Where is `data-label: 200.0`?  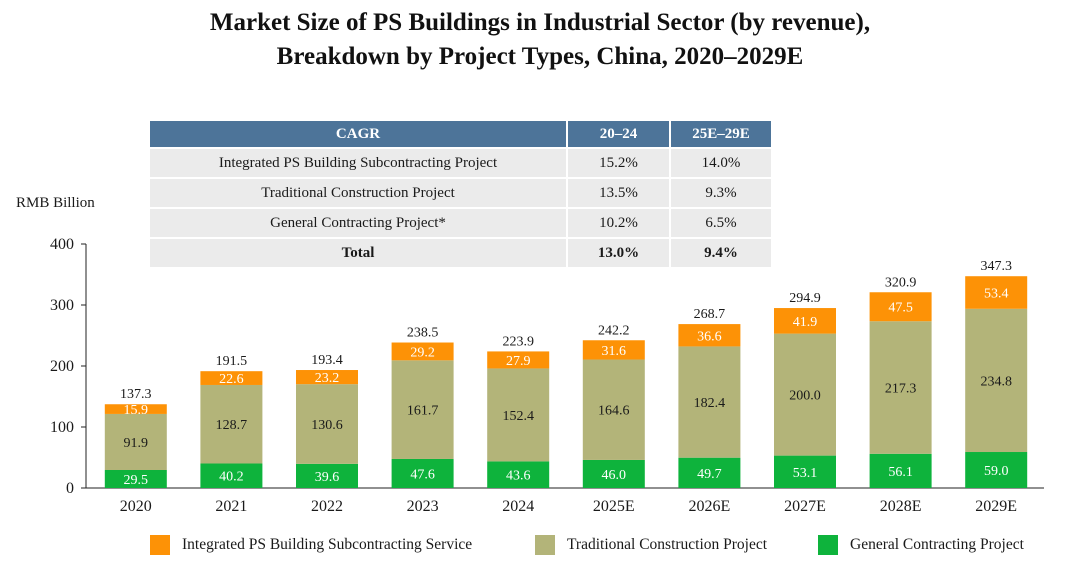
data-label: 200.0 is located at coordinates (805, 396).